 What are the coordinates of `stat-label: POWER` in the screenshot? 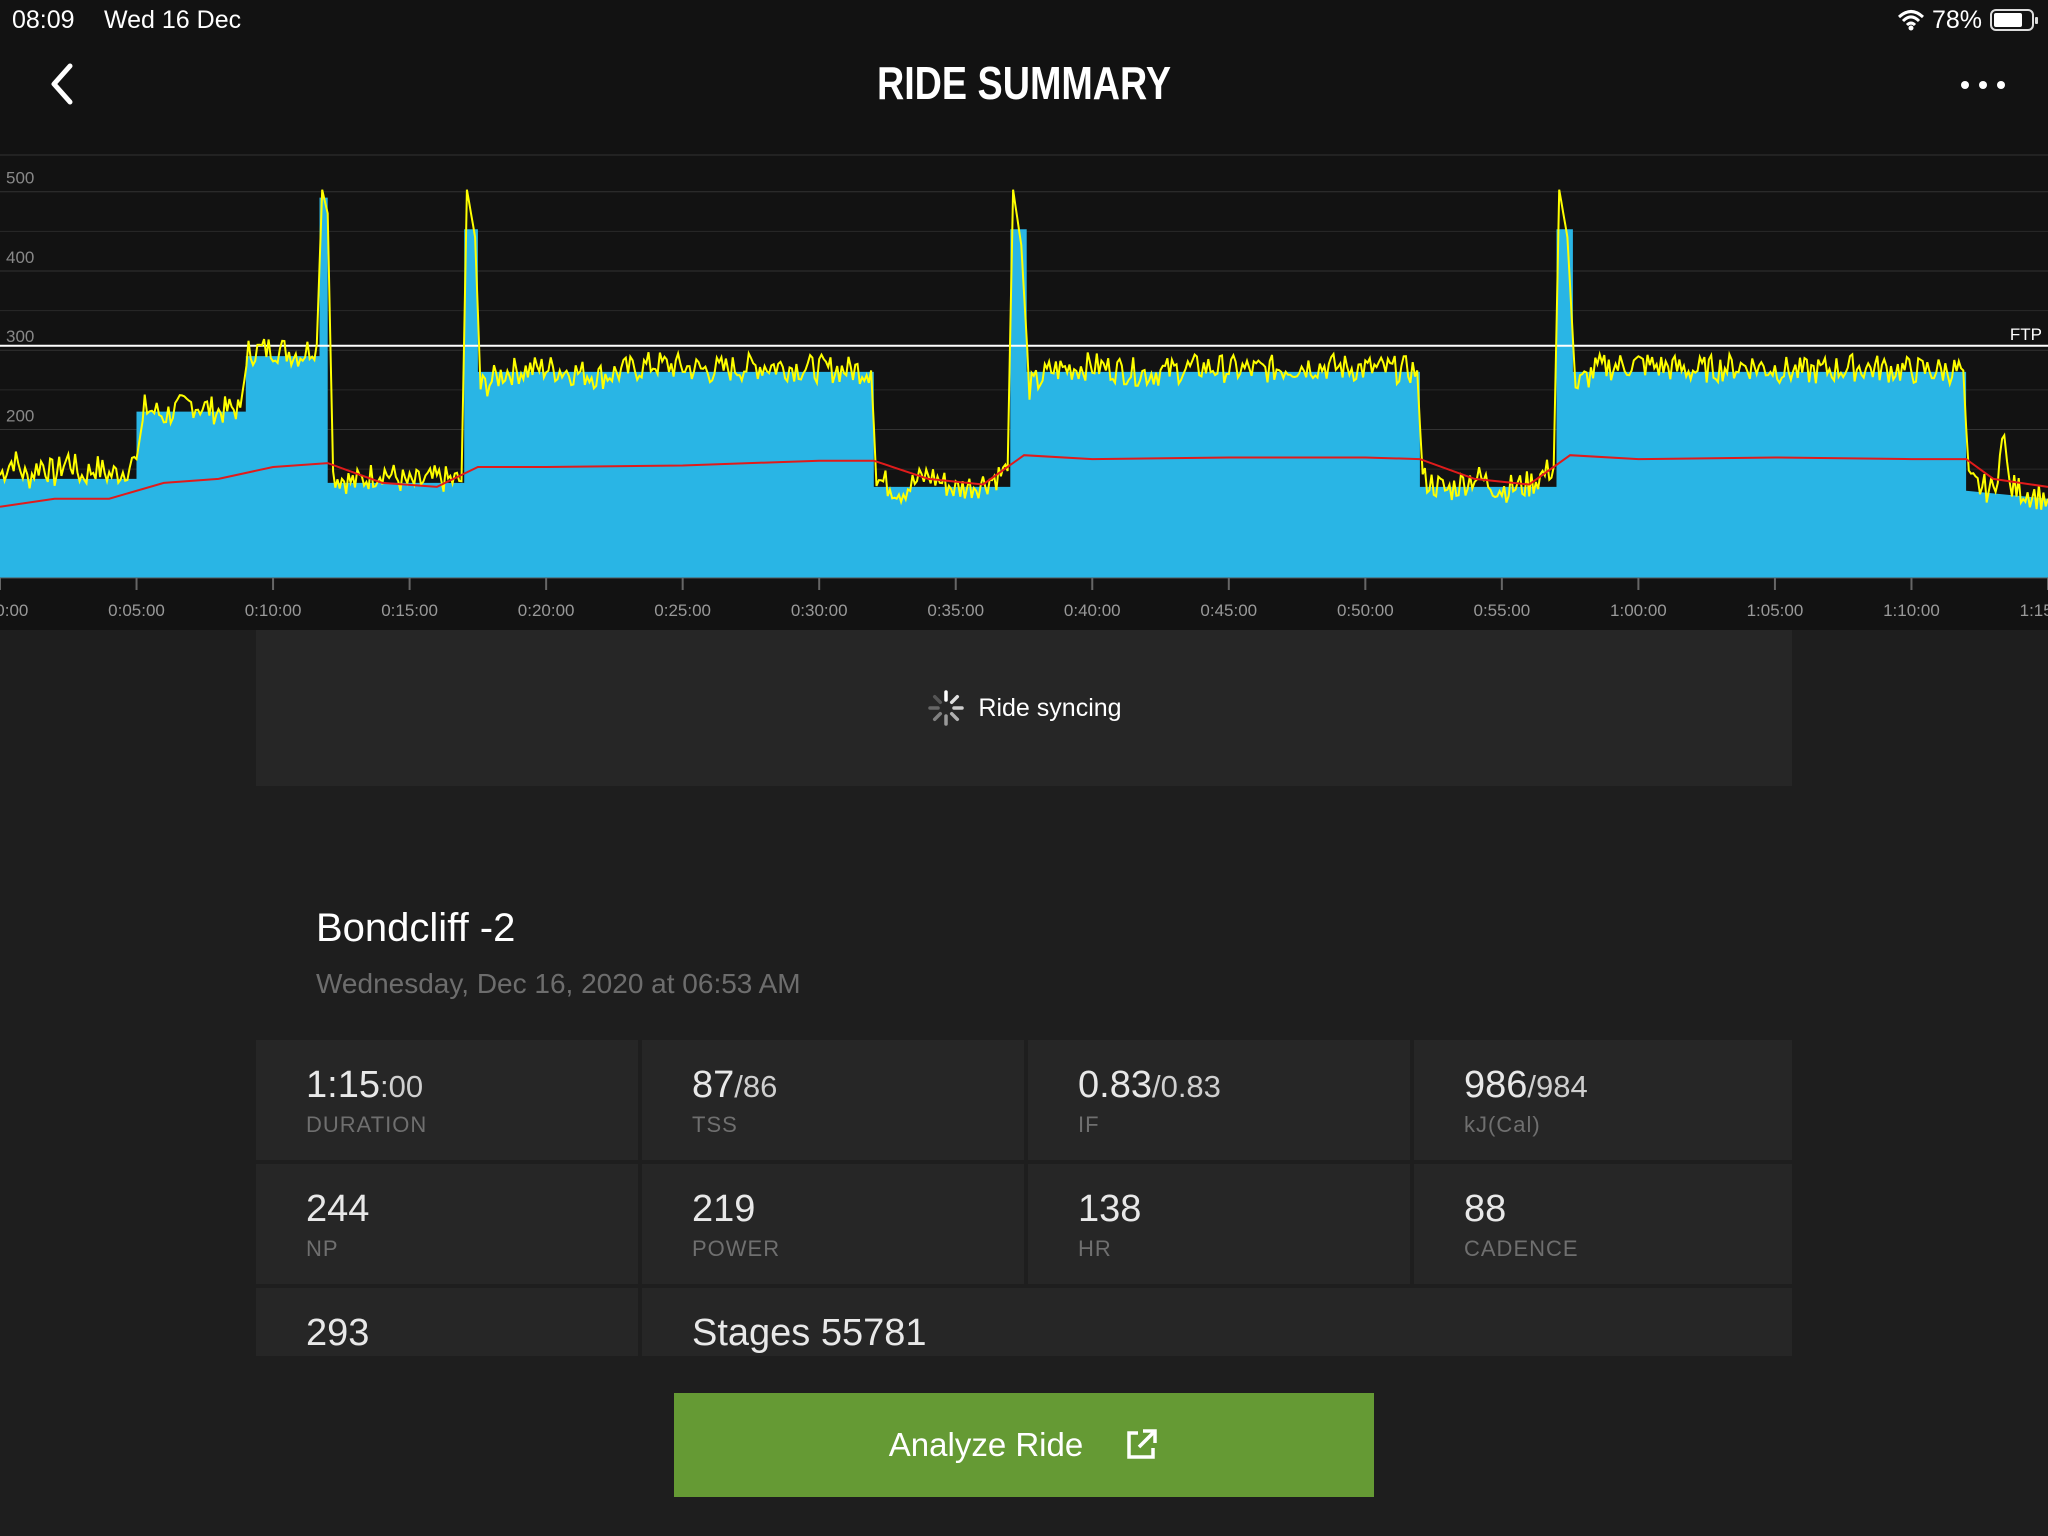 It's located at (736, 1248).